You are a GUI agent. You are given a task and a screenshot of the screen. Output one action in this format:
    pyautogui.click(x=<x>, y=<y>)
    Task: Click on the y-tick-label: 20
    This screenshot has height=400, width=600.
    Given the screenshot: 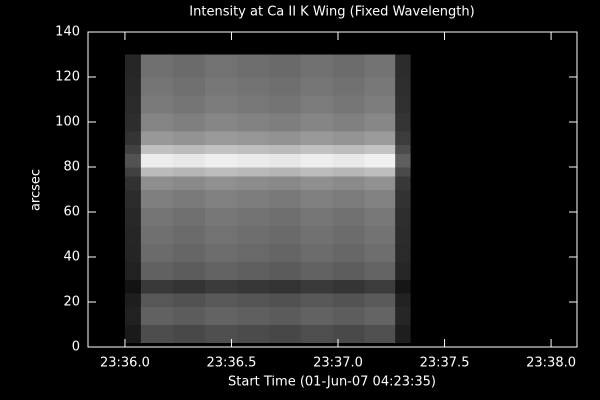 What is the action you would take?
    pyautogui.click(x=71, y=302)
    